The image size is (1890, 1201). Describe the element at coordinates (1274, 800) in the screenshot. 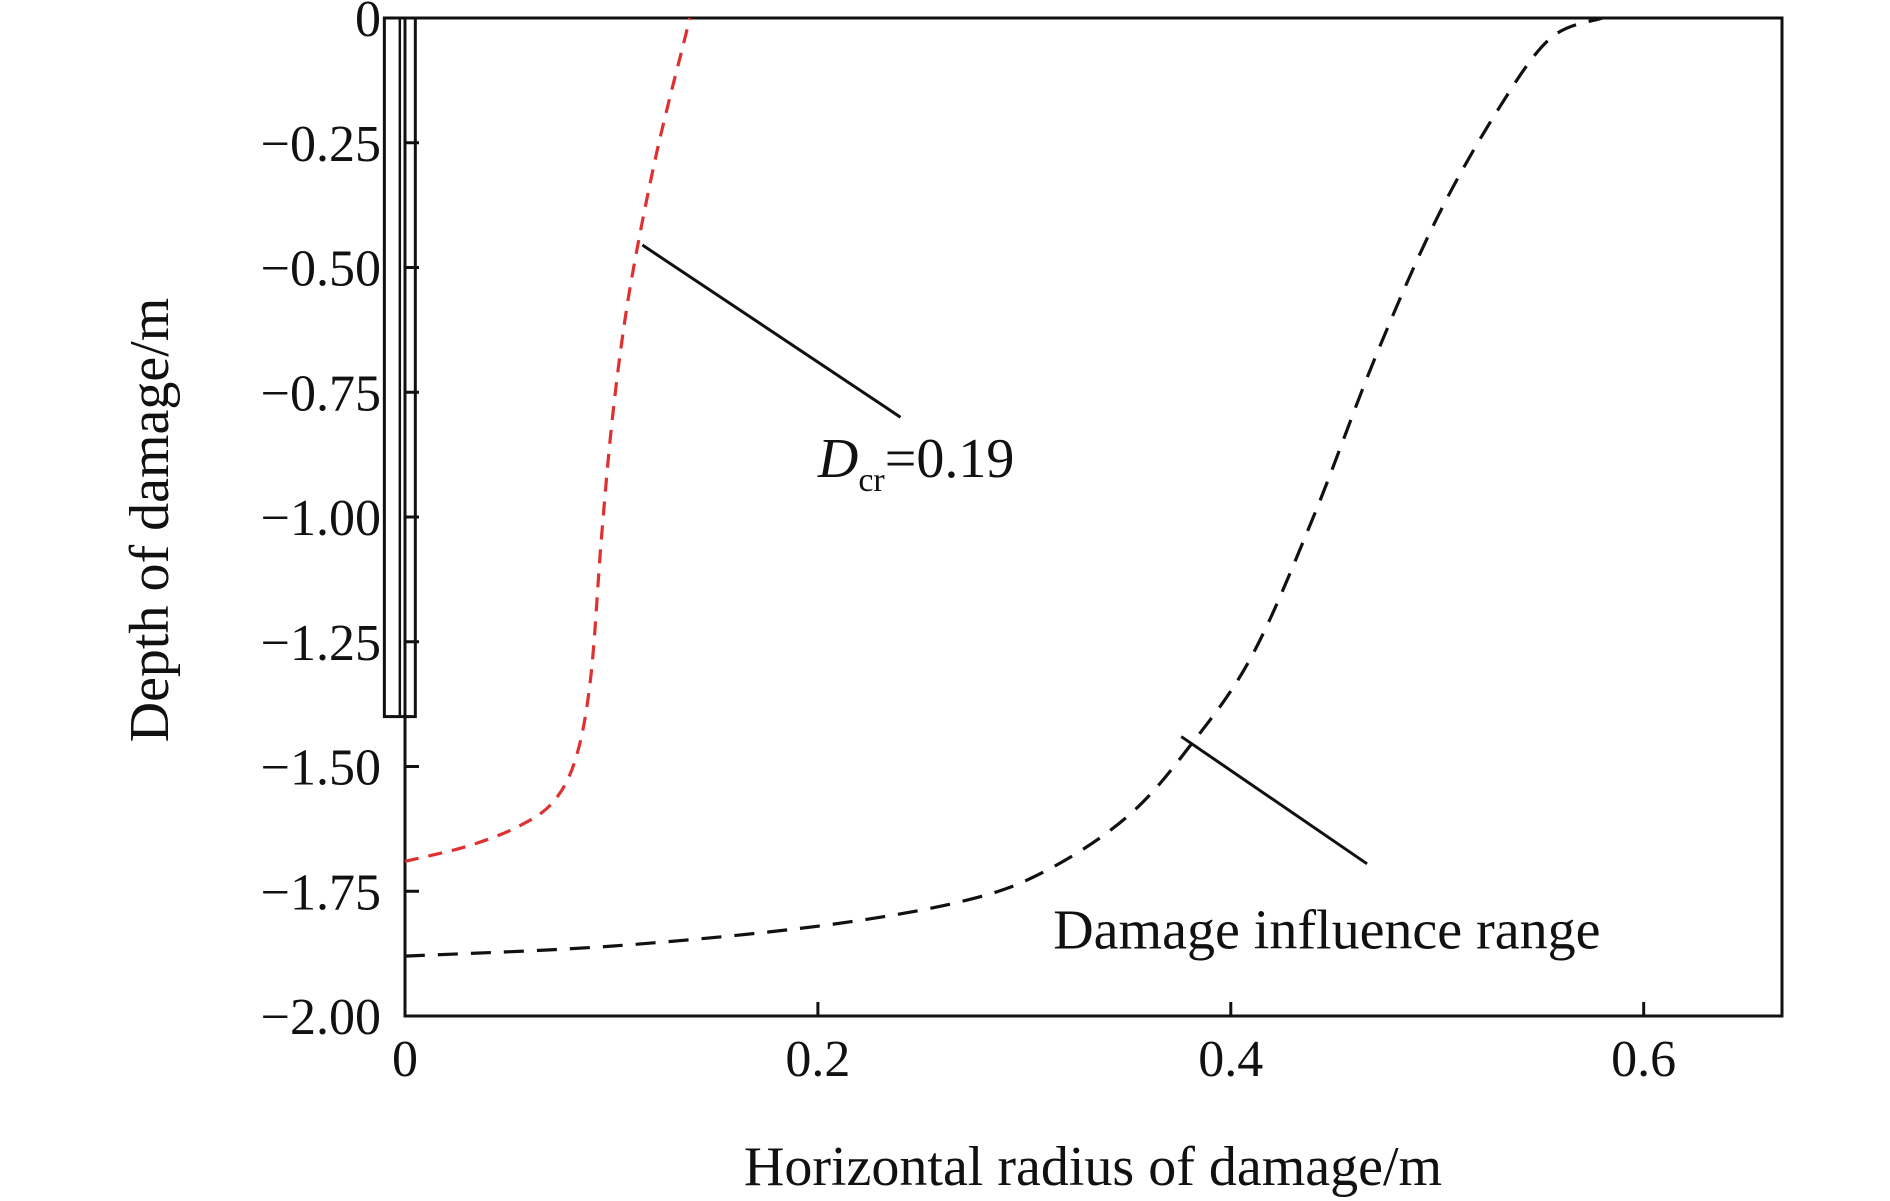

I see `annotation-leader-range` at that location.